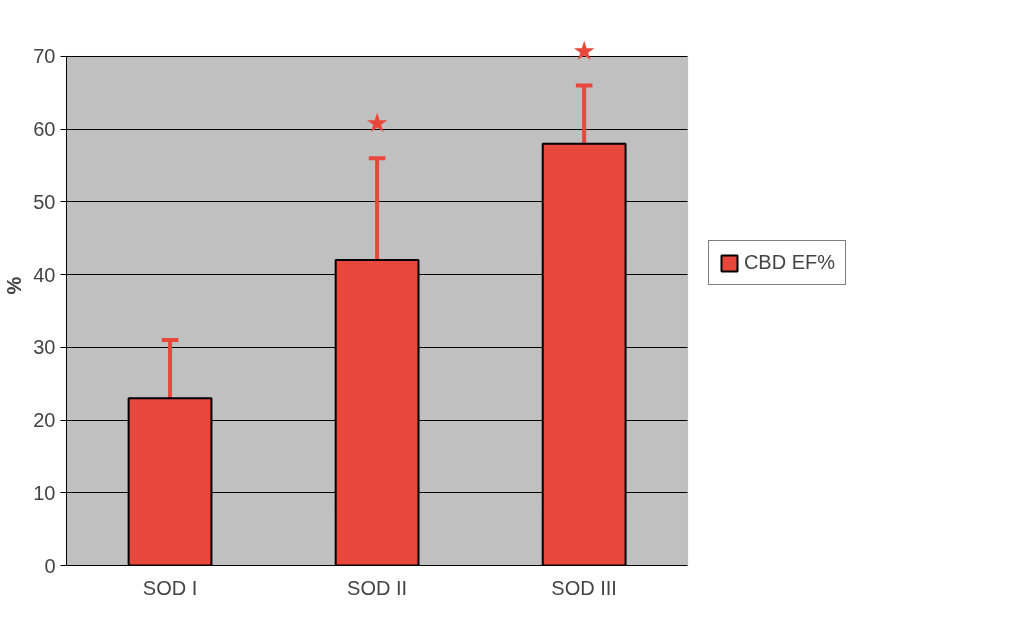 The height and width of the screenshot is (631, 1012). Describe the element at coordinates (789, 262) in the screenshot. I see `legend-label: CBD EF%` at that location.